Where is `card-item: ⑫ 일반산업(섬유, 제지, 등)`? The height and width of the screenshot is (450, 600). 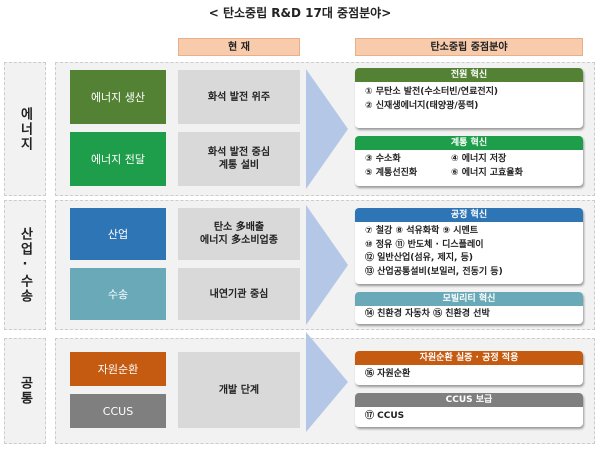
card-item: ⑫ 일반산업(섬유, 제지, 등) is located at coordinates (419, 258).